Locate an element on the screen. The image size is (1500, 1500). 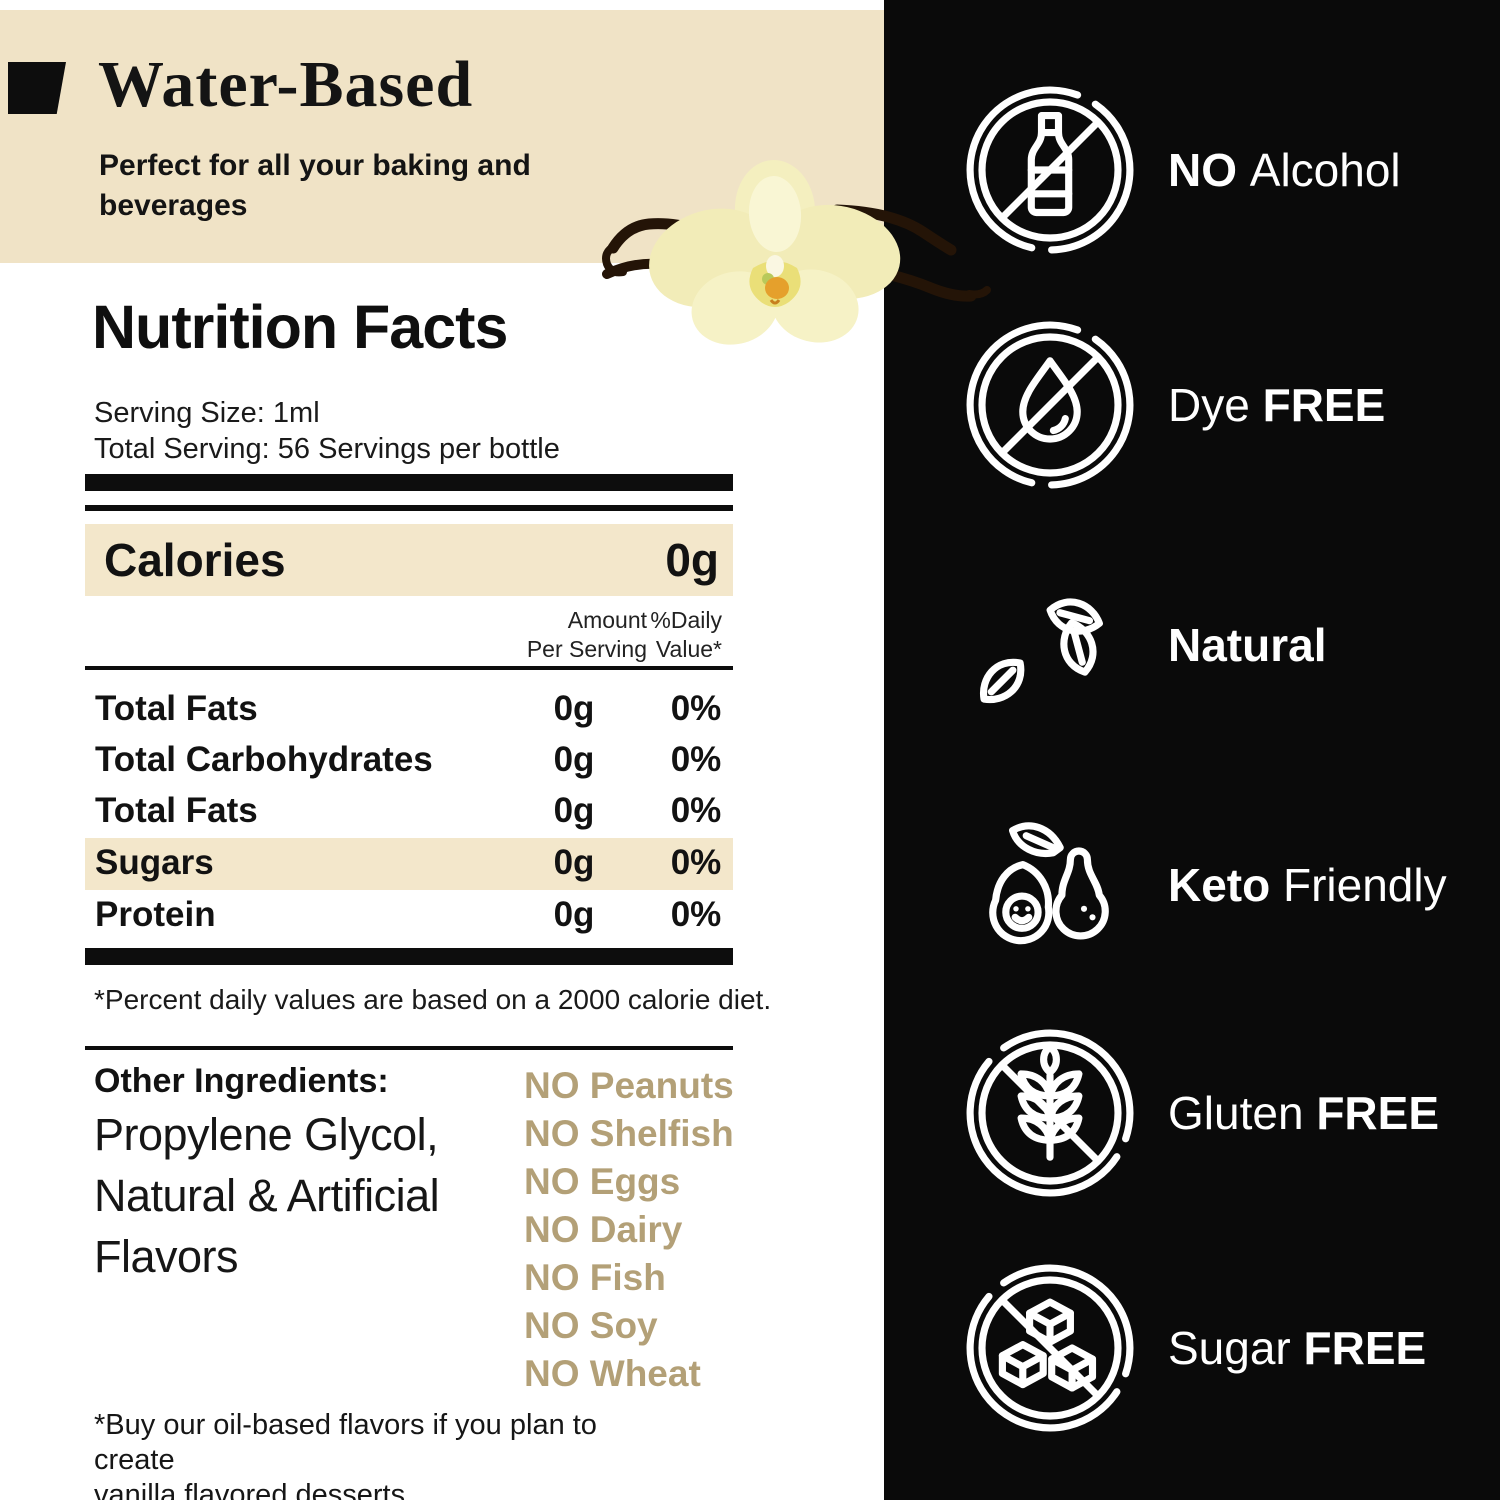
column-header-amount: Amount Per Serving is located at coordinates (366, 635).